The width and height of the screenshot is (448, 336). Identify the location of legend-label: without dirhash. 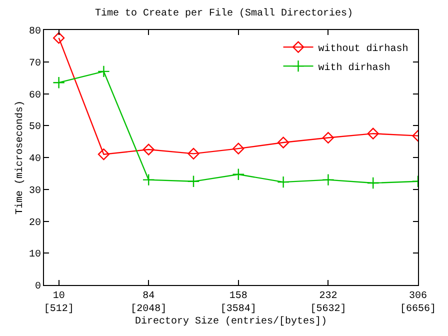
(363, 48).